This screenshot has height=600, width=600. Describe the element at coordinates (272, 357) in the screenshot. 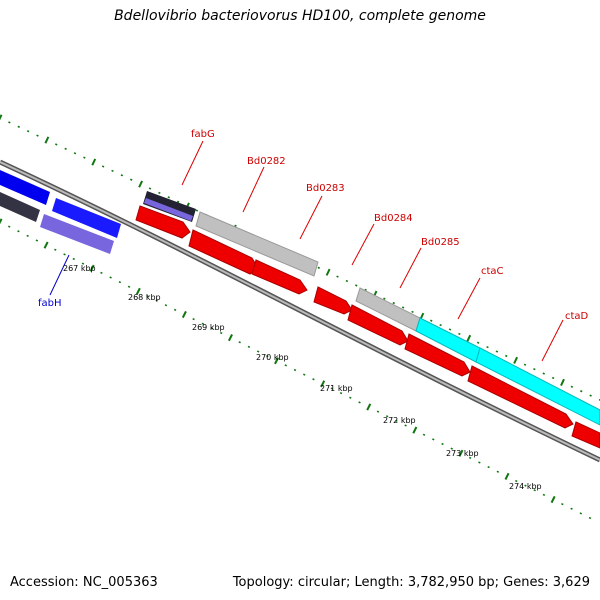

I see `scale-label-270: 270 kbp` at that location.